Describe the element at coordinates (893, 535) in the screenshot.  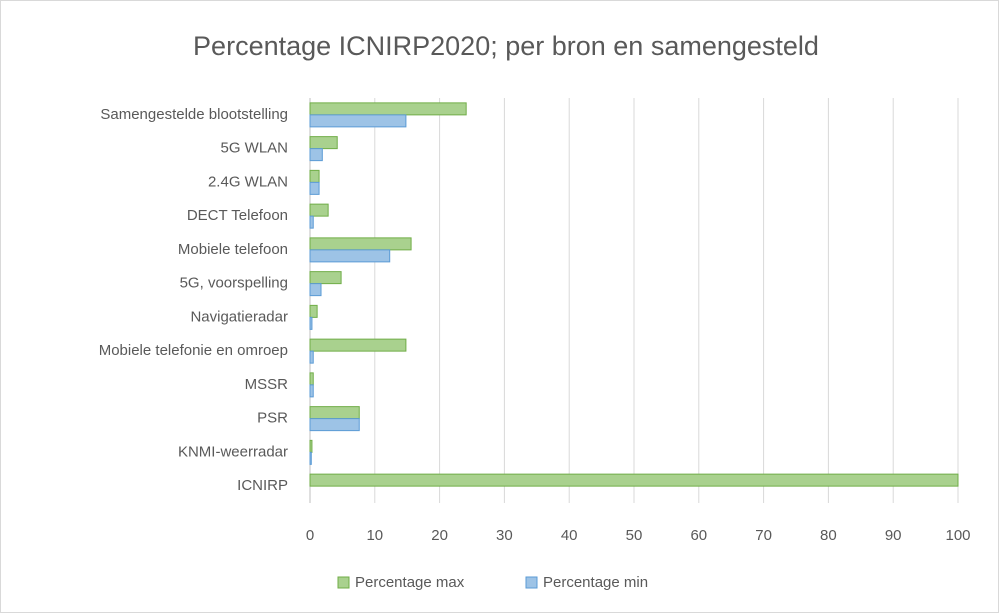
I see `x-tick-label: 90` at that location.